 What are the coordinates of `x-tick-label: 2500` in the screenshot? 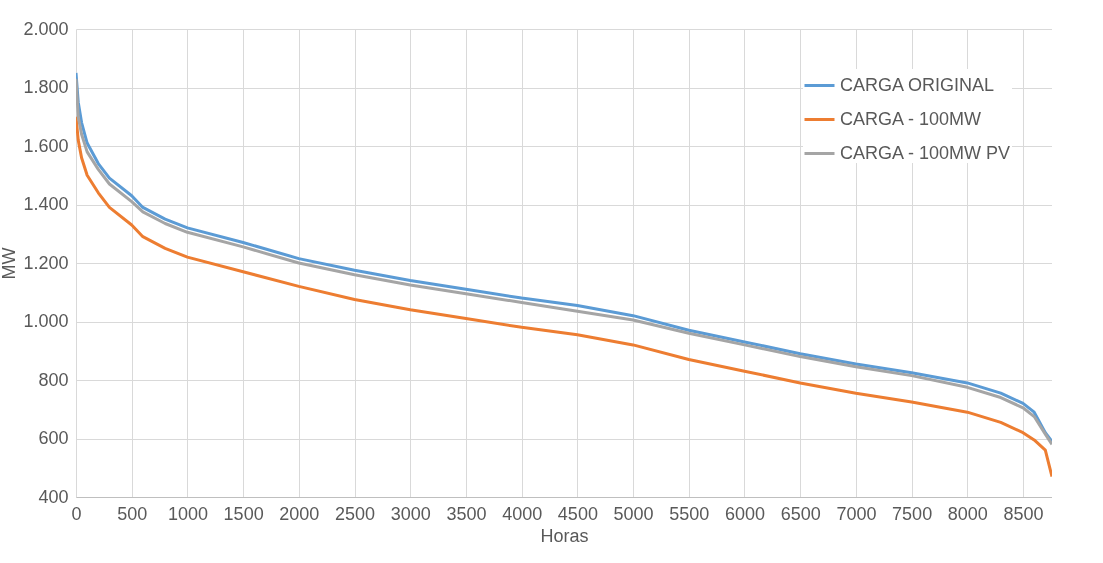 It's located at (355, 513).